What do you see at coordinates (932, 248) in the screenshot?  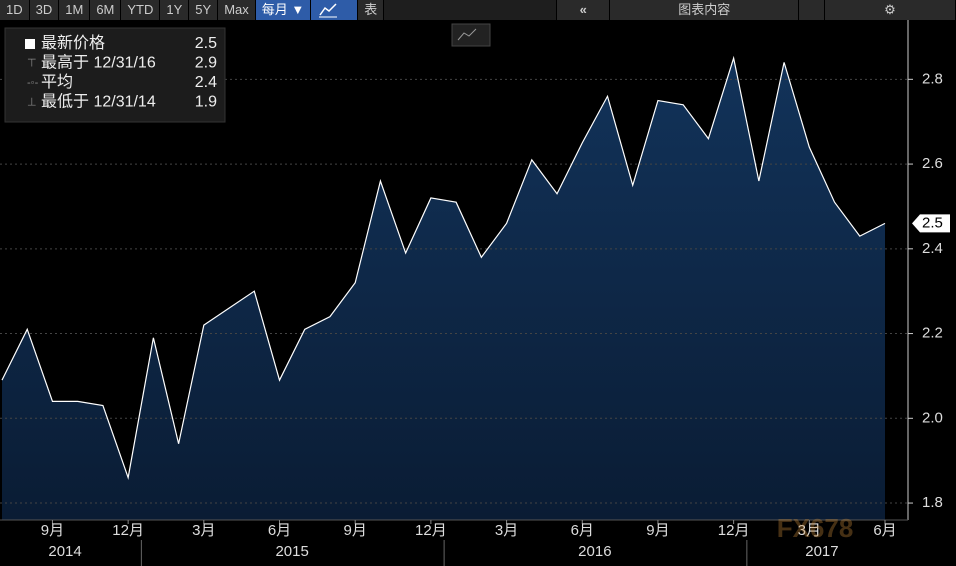 I see `y-tick-label: 2.4` at bounding box center [932, 248].